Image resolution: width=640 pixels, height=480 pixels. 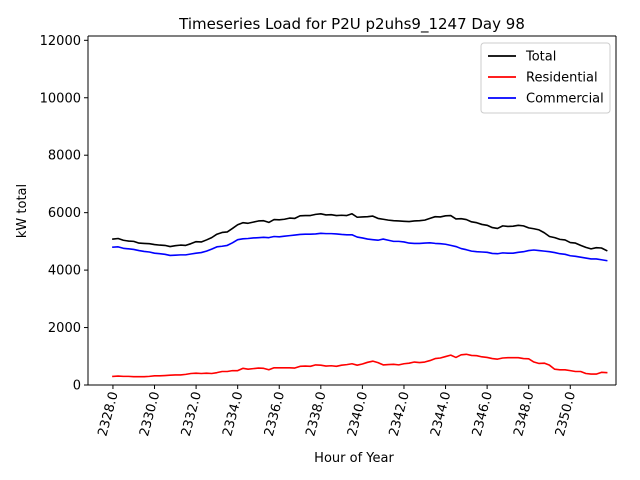 I want to click on y-tick-label: 2000, so click(x=64, y=328).